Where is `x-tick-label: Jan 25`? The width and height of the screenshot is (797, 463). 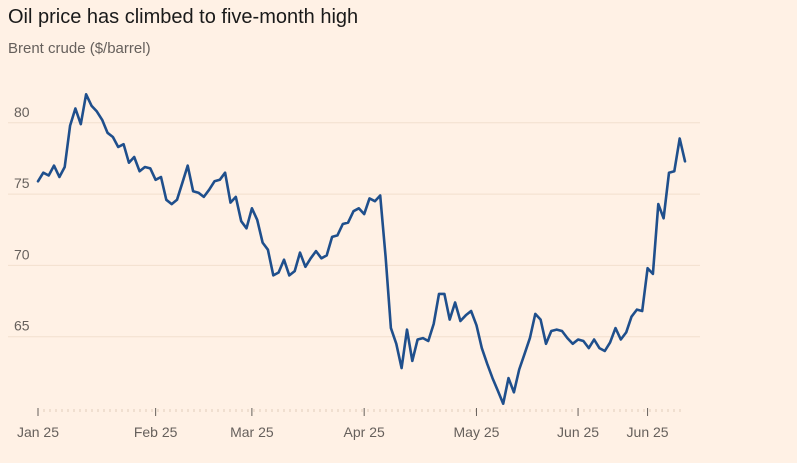
x-tick-label: Jan 25 is located at coordinates (38, 432).